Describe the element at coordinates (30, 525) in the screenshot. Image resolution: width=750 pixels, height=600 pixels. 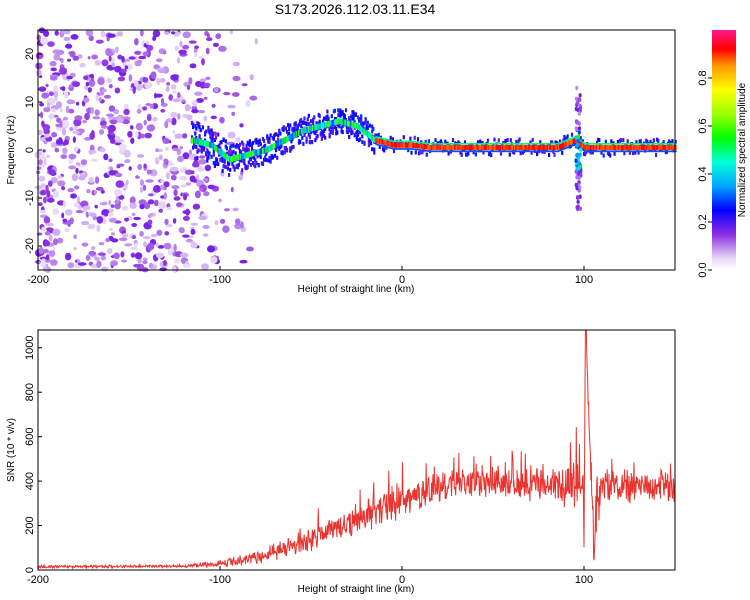
I see `snr-y-tick-label: 200` at that location.